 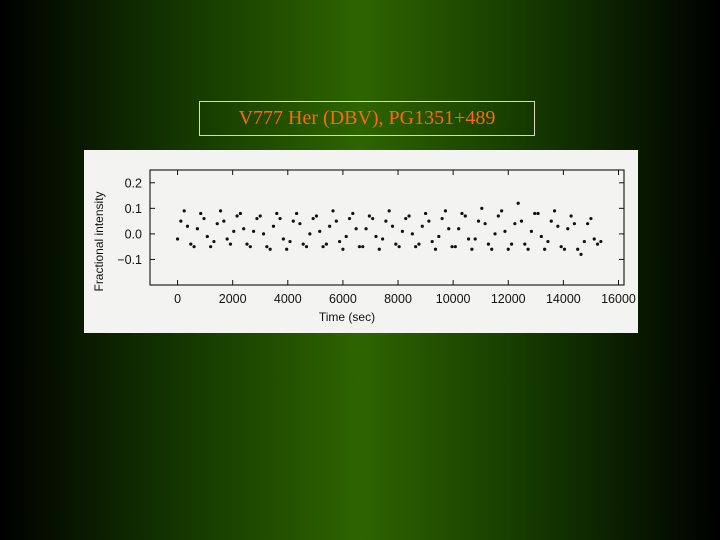 What do you see at coordinates (343, 299) in the screenshot?
I see `x-tick-label: 6000` at bounding box center [343, 299].